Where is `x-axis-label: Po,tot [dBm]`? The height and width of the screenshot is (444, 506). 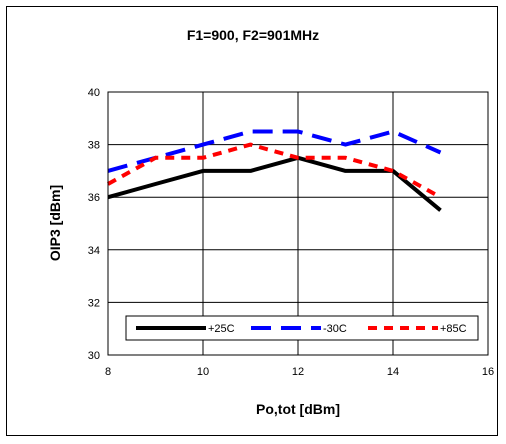 x-axis-label: Po,tot [dBm] is located at coordinates (298, 409).